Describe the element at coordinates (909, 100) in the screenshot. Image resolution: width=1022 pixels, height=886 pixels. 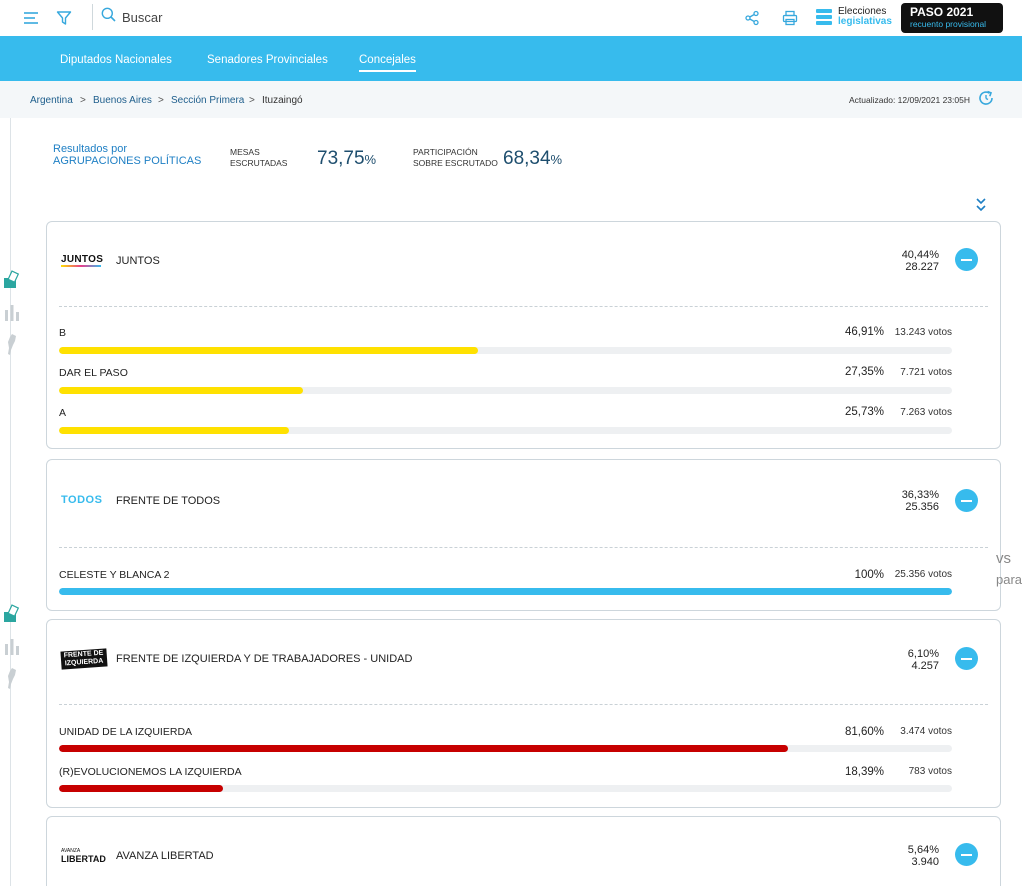
I see `updated-timestamp: Actualizado: 12/09/2021 23:05H` at that location.